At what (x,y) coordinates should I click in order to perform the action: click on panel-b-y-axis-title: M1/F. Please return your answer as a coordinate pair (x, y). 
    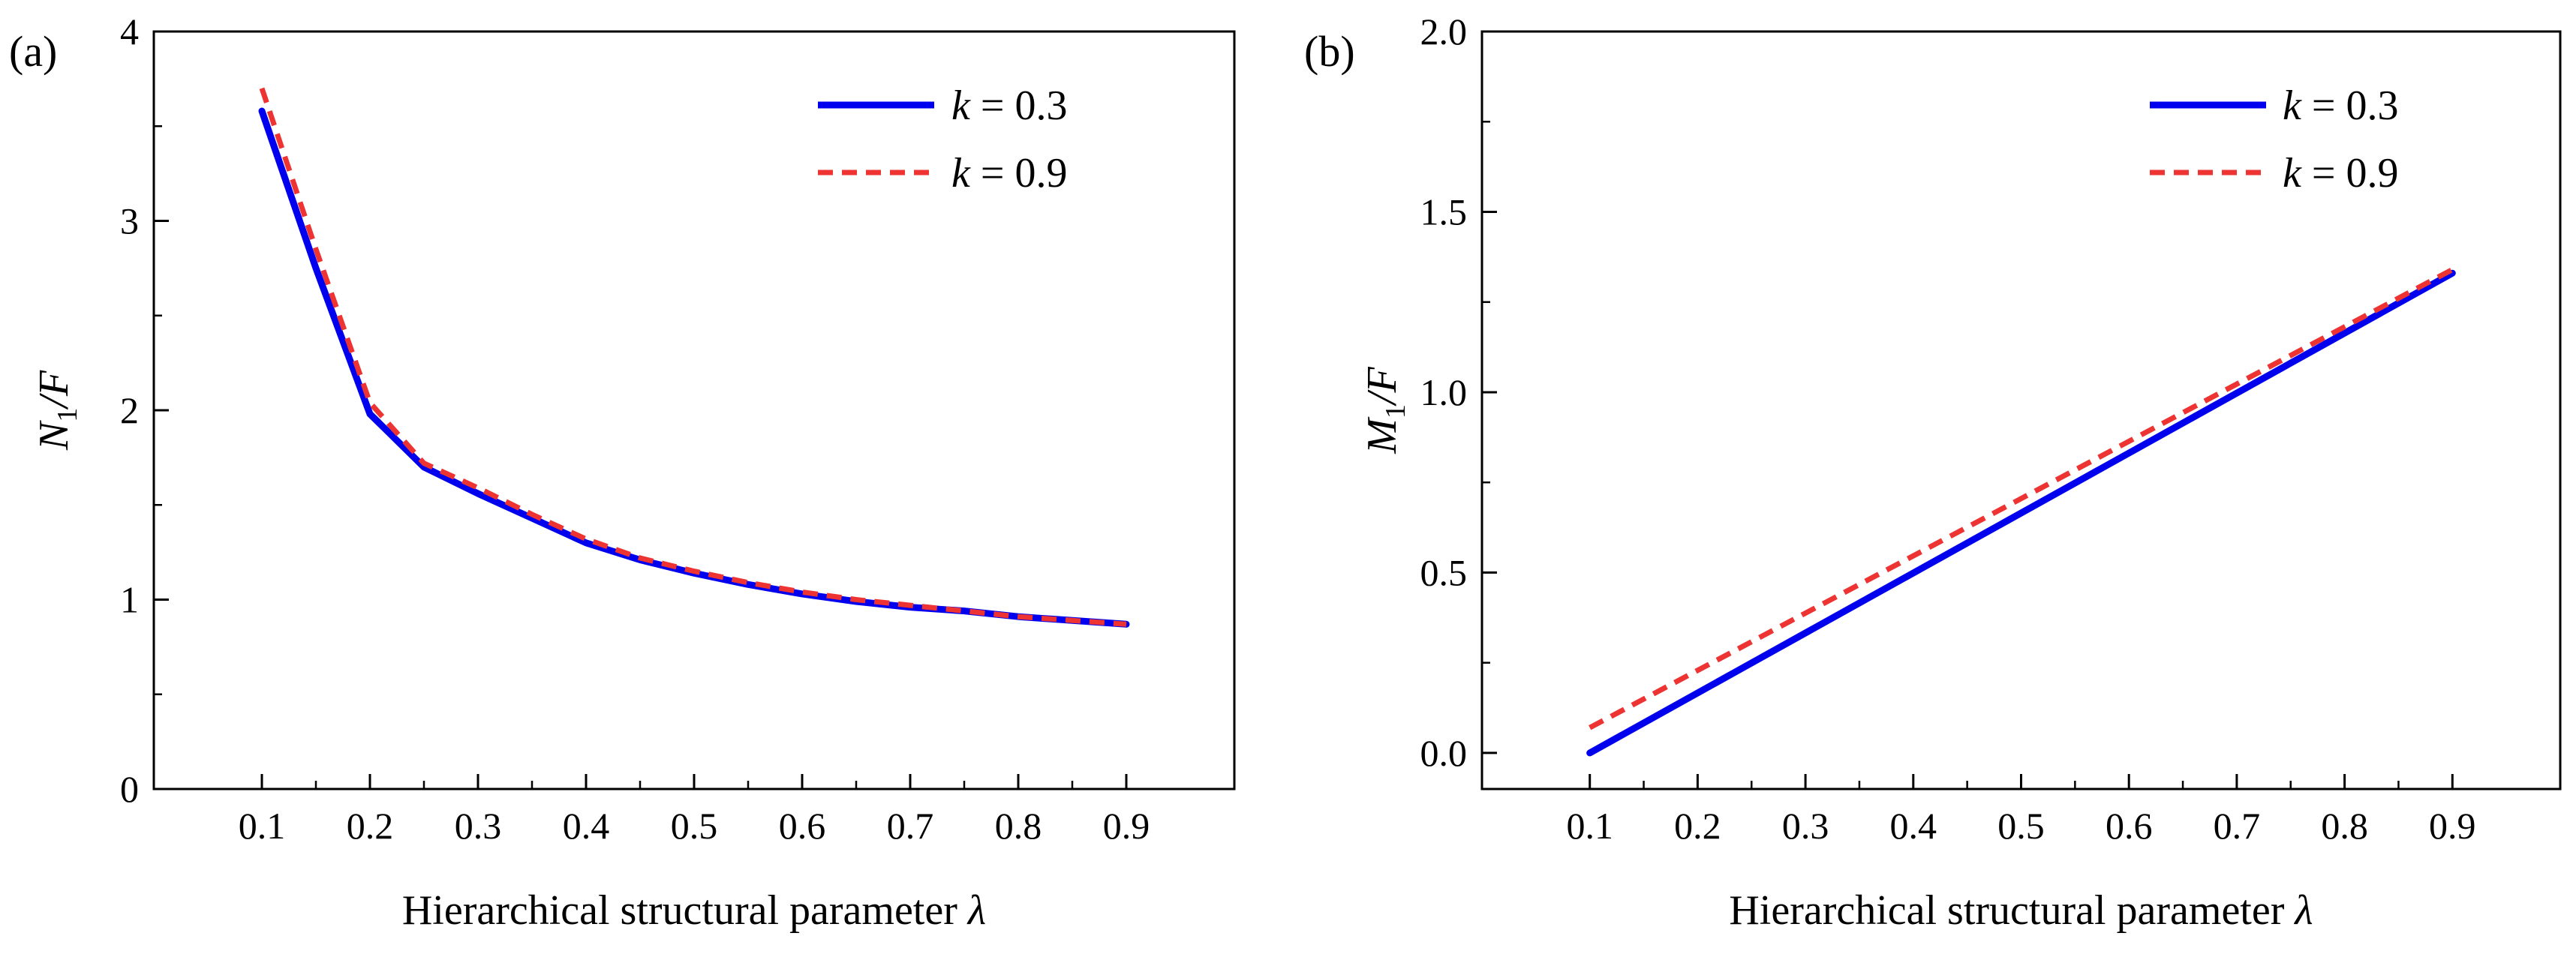
    Looking at the image, I should click on (1385, 410).